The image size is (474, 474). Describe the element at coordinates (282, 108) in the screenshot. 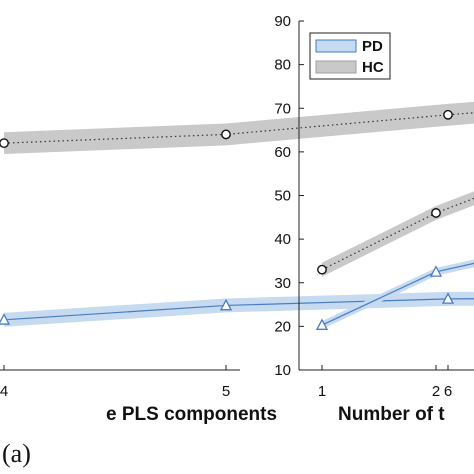

I see `y-tick-label: 70` at that location.